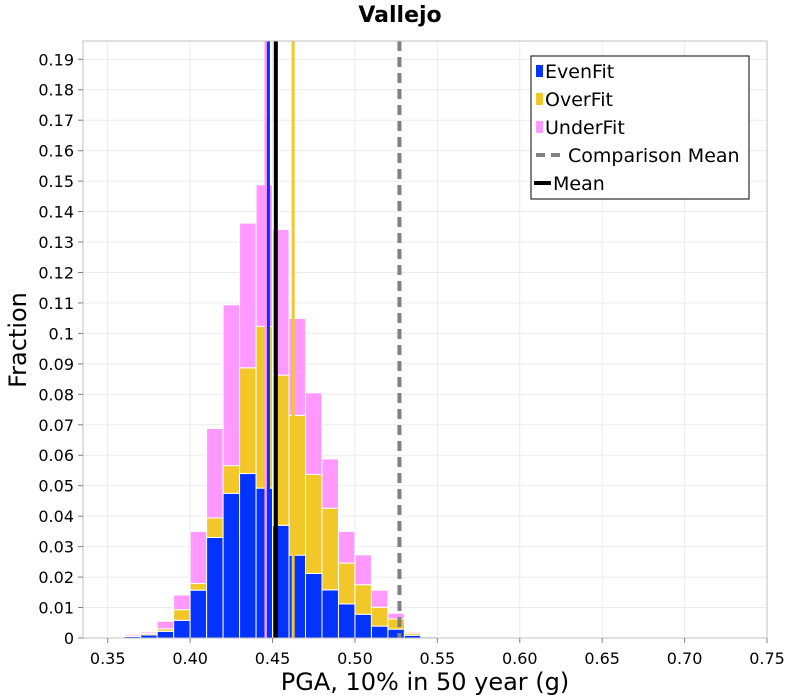 Image resolution: width=800 pixels, height=700 pixels. Describe the element at coordinates (585, 128) in the screenshot. I see `legend-label-underfit: UnderFit` at that location.